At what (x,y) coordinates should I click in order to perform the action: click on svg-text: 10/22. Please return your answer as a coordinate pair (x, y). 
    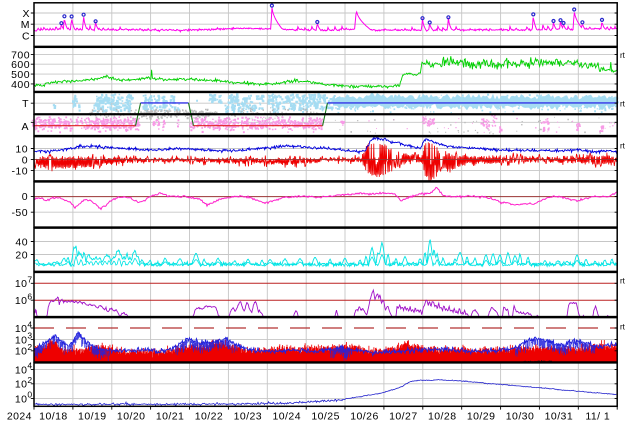
    Looking at the image, I should click on (209, 417).